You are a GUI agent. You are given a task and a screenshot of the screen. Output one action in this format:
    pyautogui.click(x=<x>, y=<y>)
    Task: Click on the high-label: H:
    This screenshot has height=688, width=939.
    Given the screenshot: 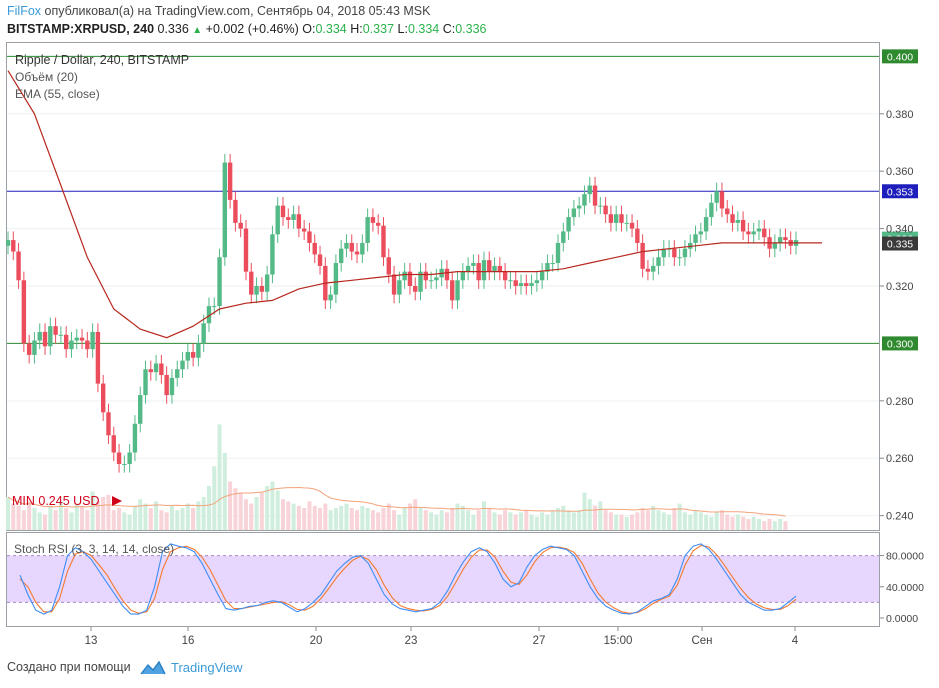 What is the action you would take?
    pyautogui.click(x=356, y=29)
    